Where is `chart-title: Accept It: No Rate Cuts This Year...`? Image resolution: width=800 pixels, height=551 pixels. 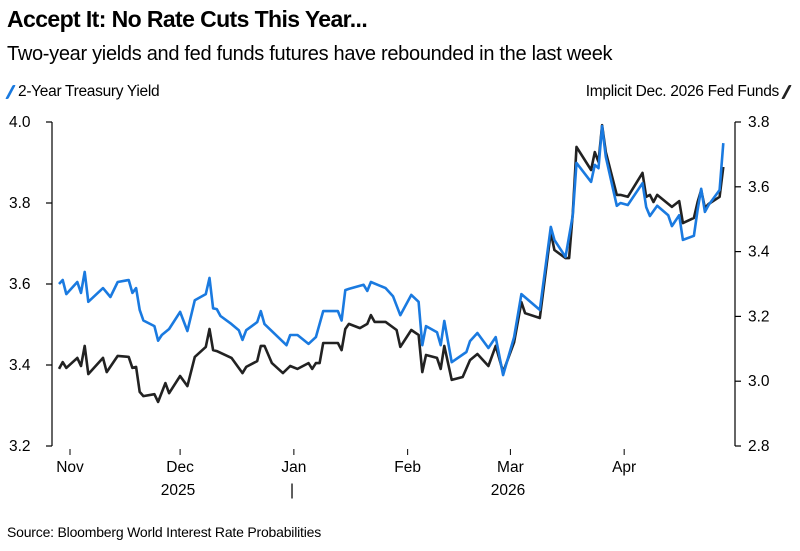 chart-title: Accept It: No Rate Cuts This Year... is located at coordinates (187, 19).